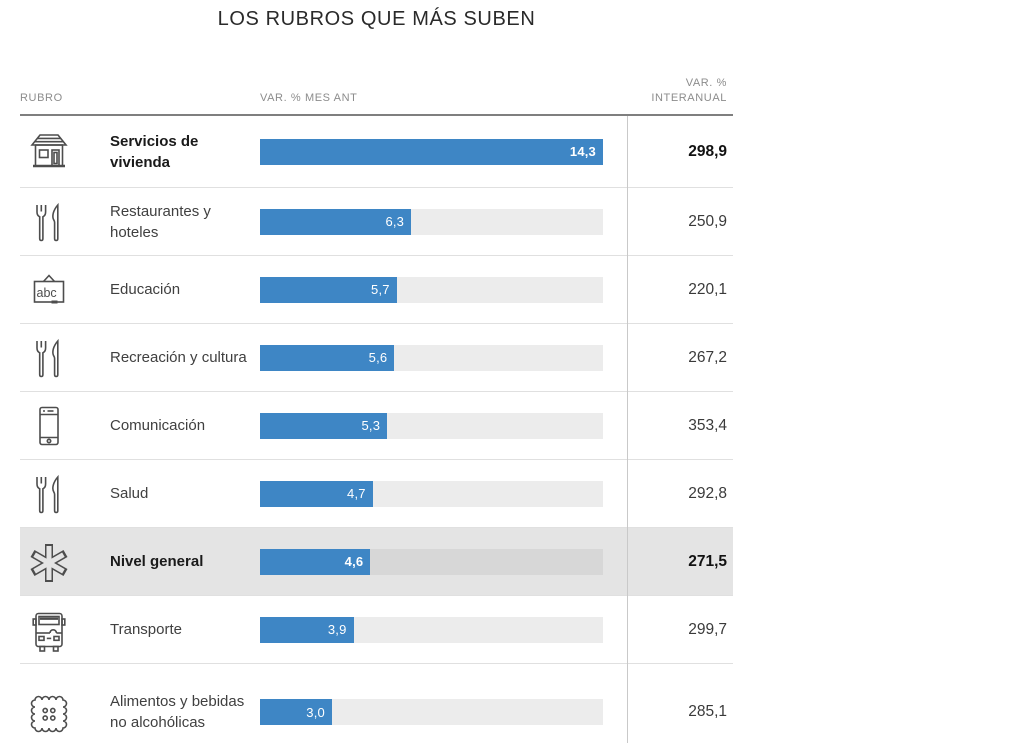  What do you see at coordinates (707, 221) in the screenshot?
I see `interanual-value: 250,9` at bounding box center [707, 221].